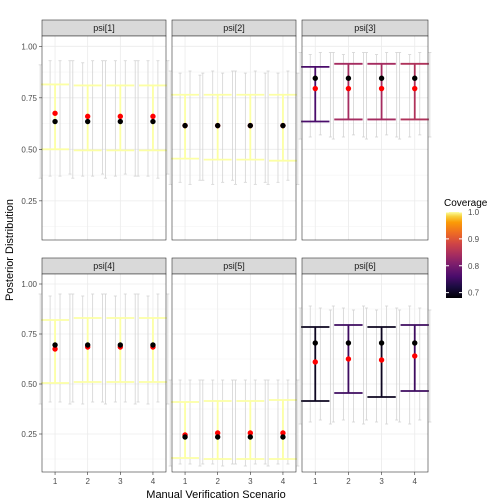  I want to click on facet-strip-label: psi[6], so click(365, 266).